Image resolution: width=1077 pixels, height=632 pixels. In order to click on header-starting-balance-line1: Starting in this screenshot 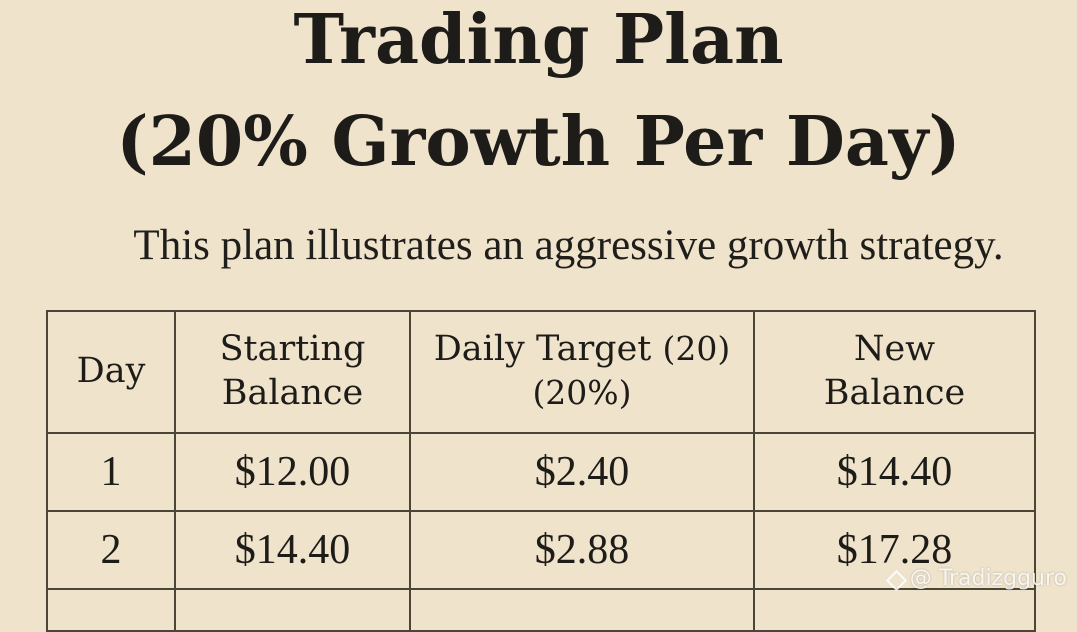, I will do `click(292, 349)`.